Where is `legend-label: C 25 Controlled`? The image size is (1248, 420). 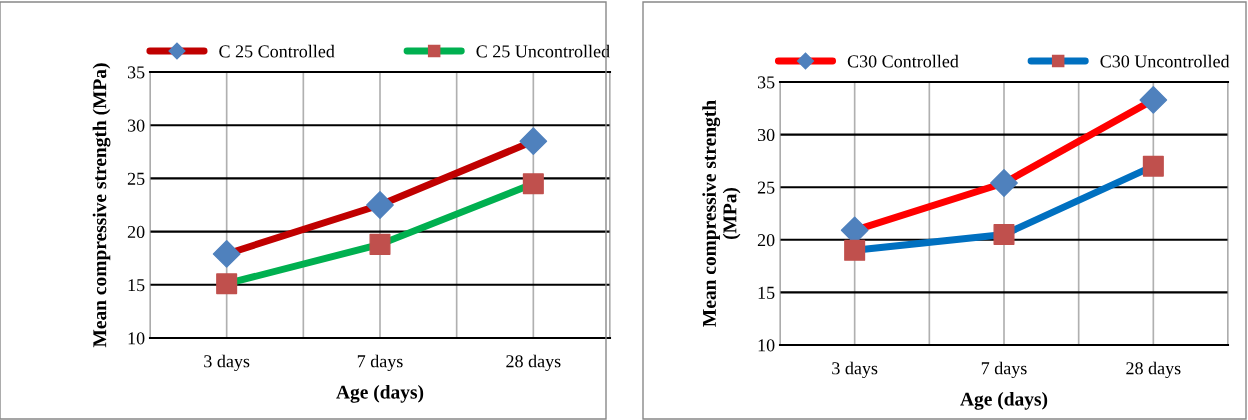 legend-label: C 25 Controlled is located at coordinates (277, 51).